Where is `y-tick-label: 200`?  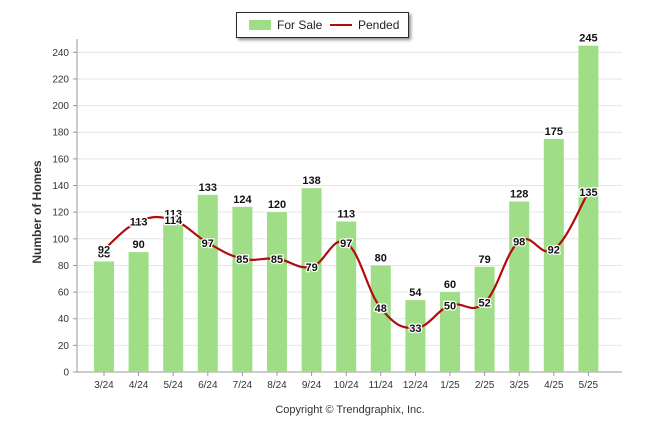
y-tick-label: 200 is located at coordinates (60, 106).